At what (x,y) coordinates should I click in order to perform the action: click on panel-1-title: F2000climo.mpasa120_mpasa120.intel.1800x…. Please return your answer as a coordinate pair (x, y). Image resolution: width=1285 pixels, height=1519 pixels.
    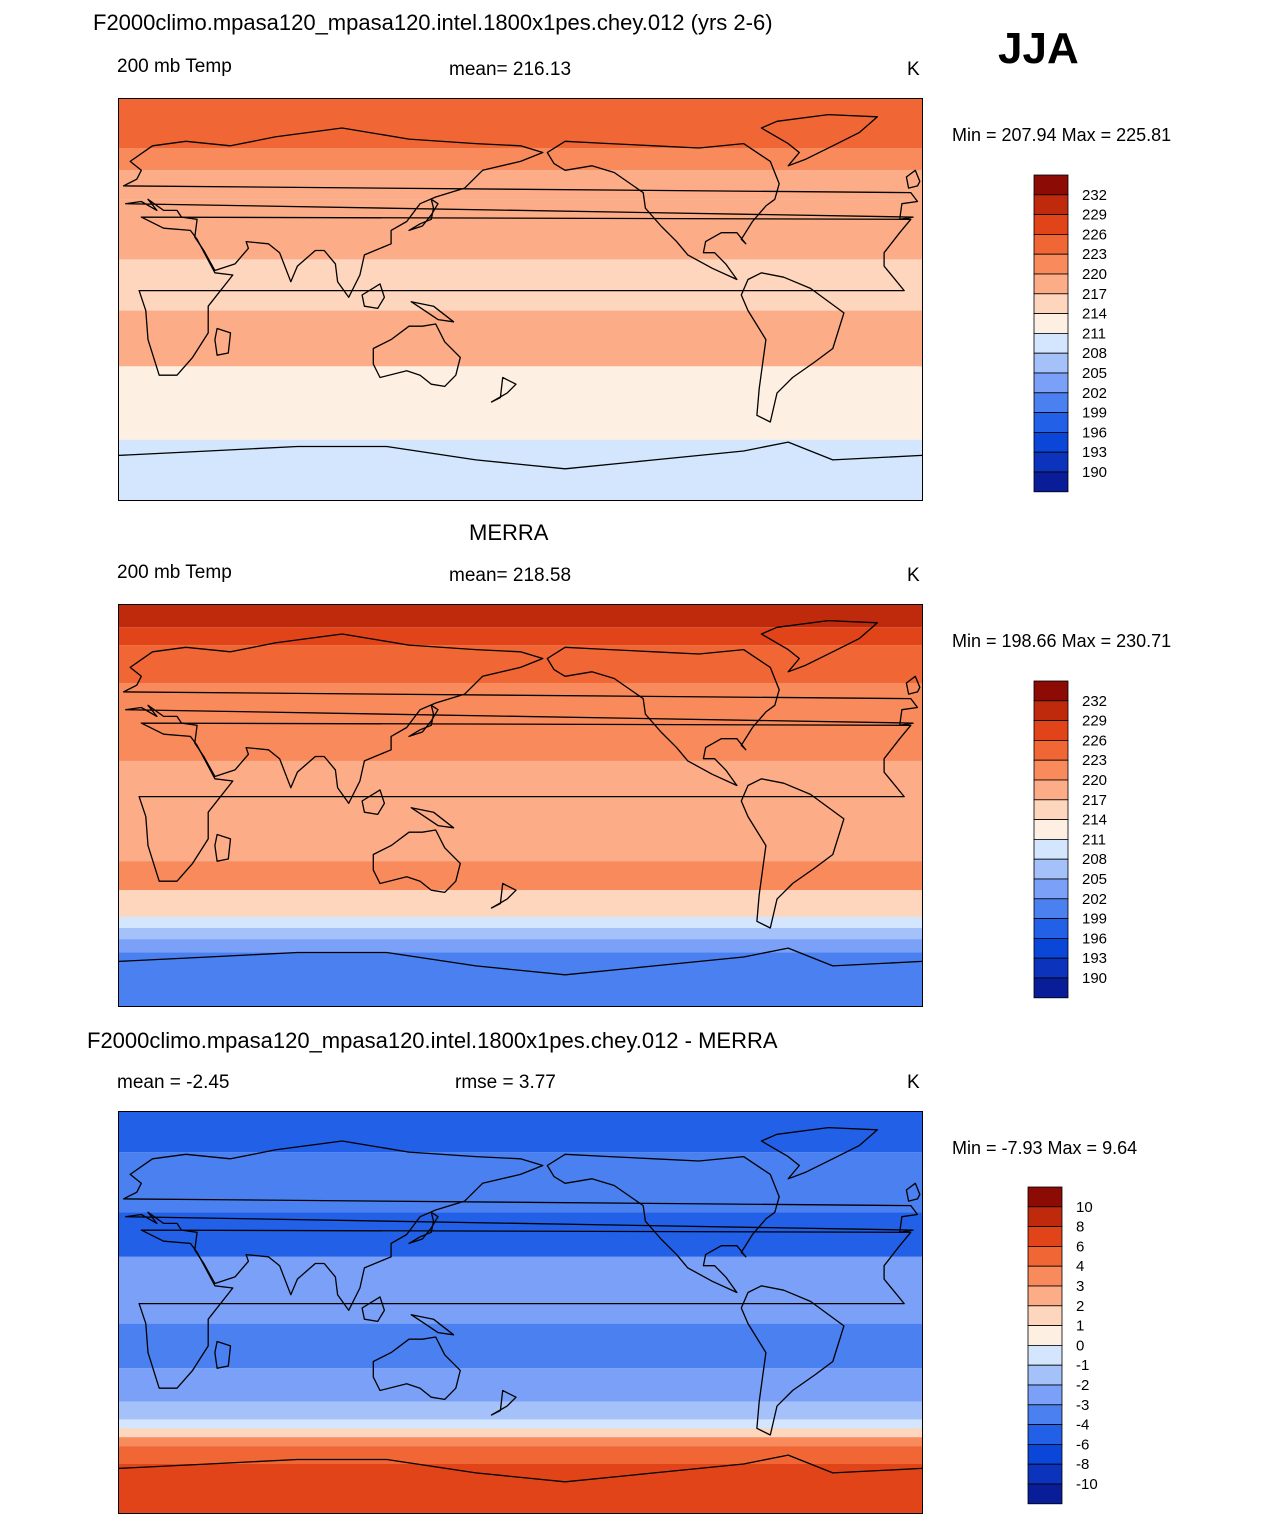
    Looking at the image, I should click on (433, 22).